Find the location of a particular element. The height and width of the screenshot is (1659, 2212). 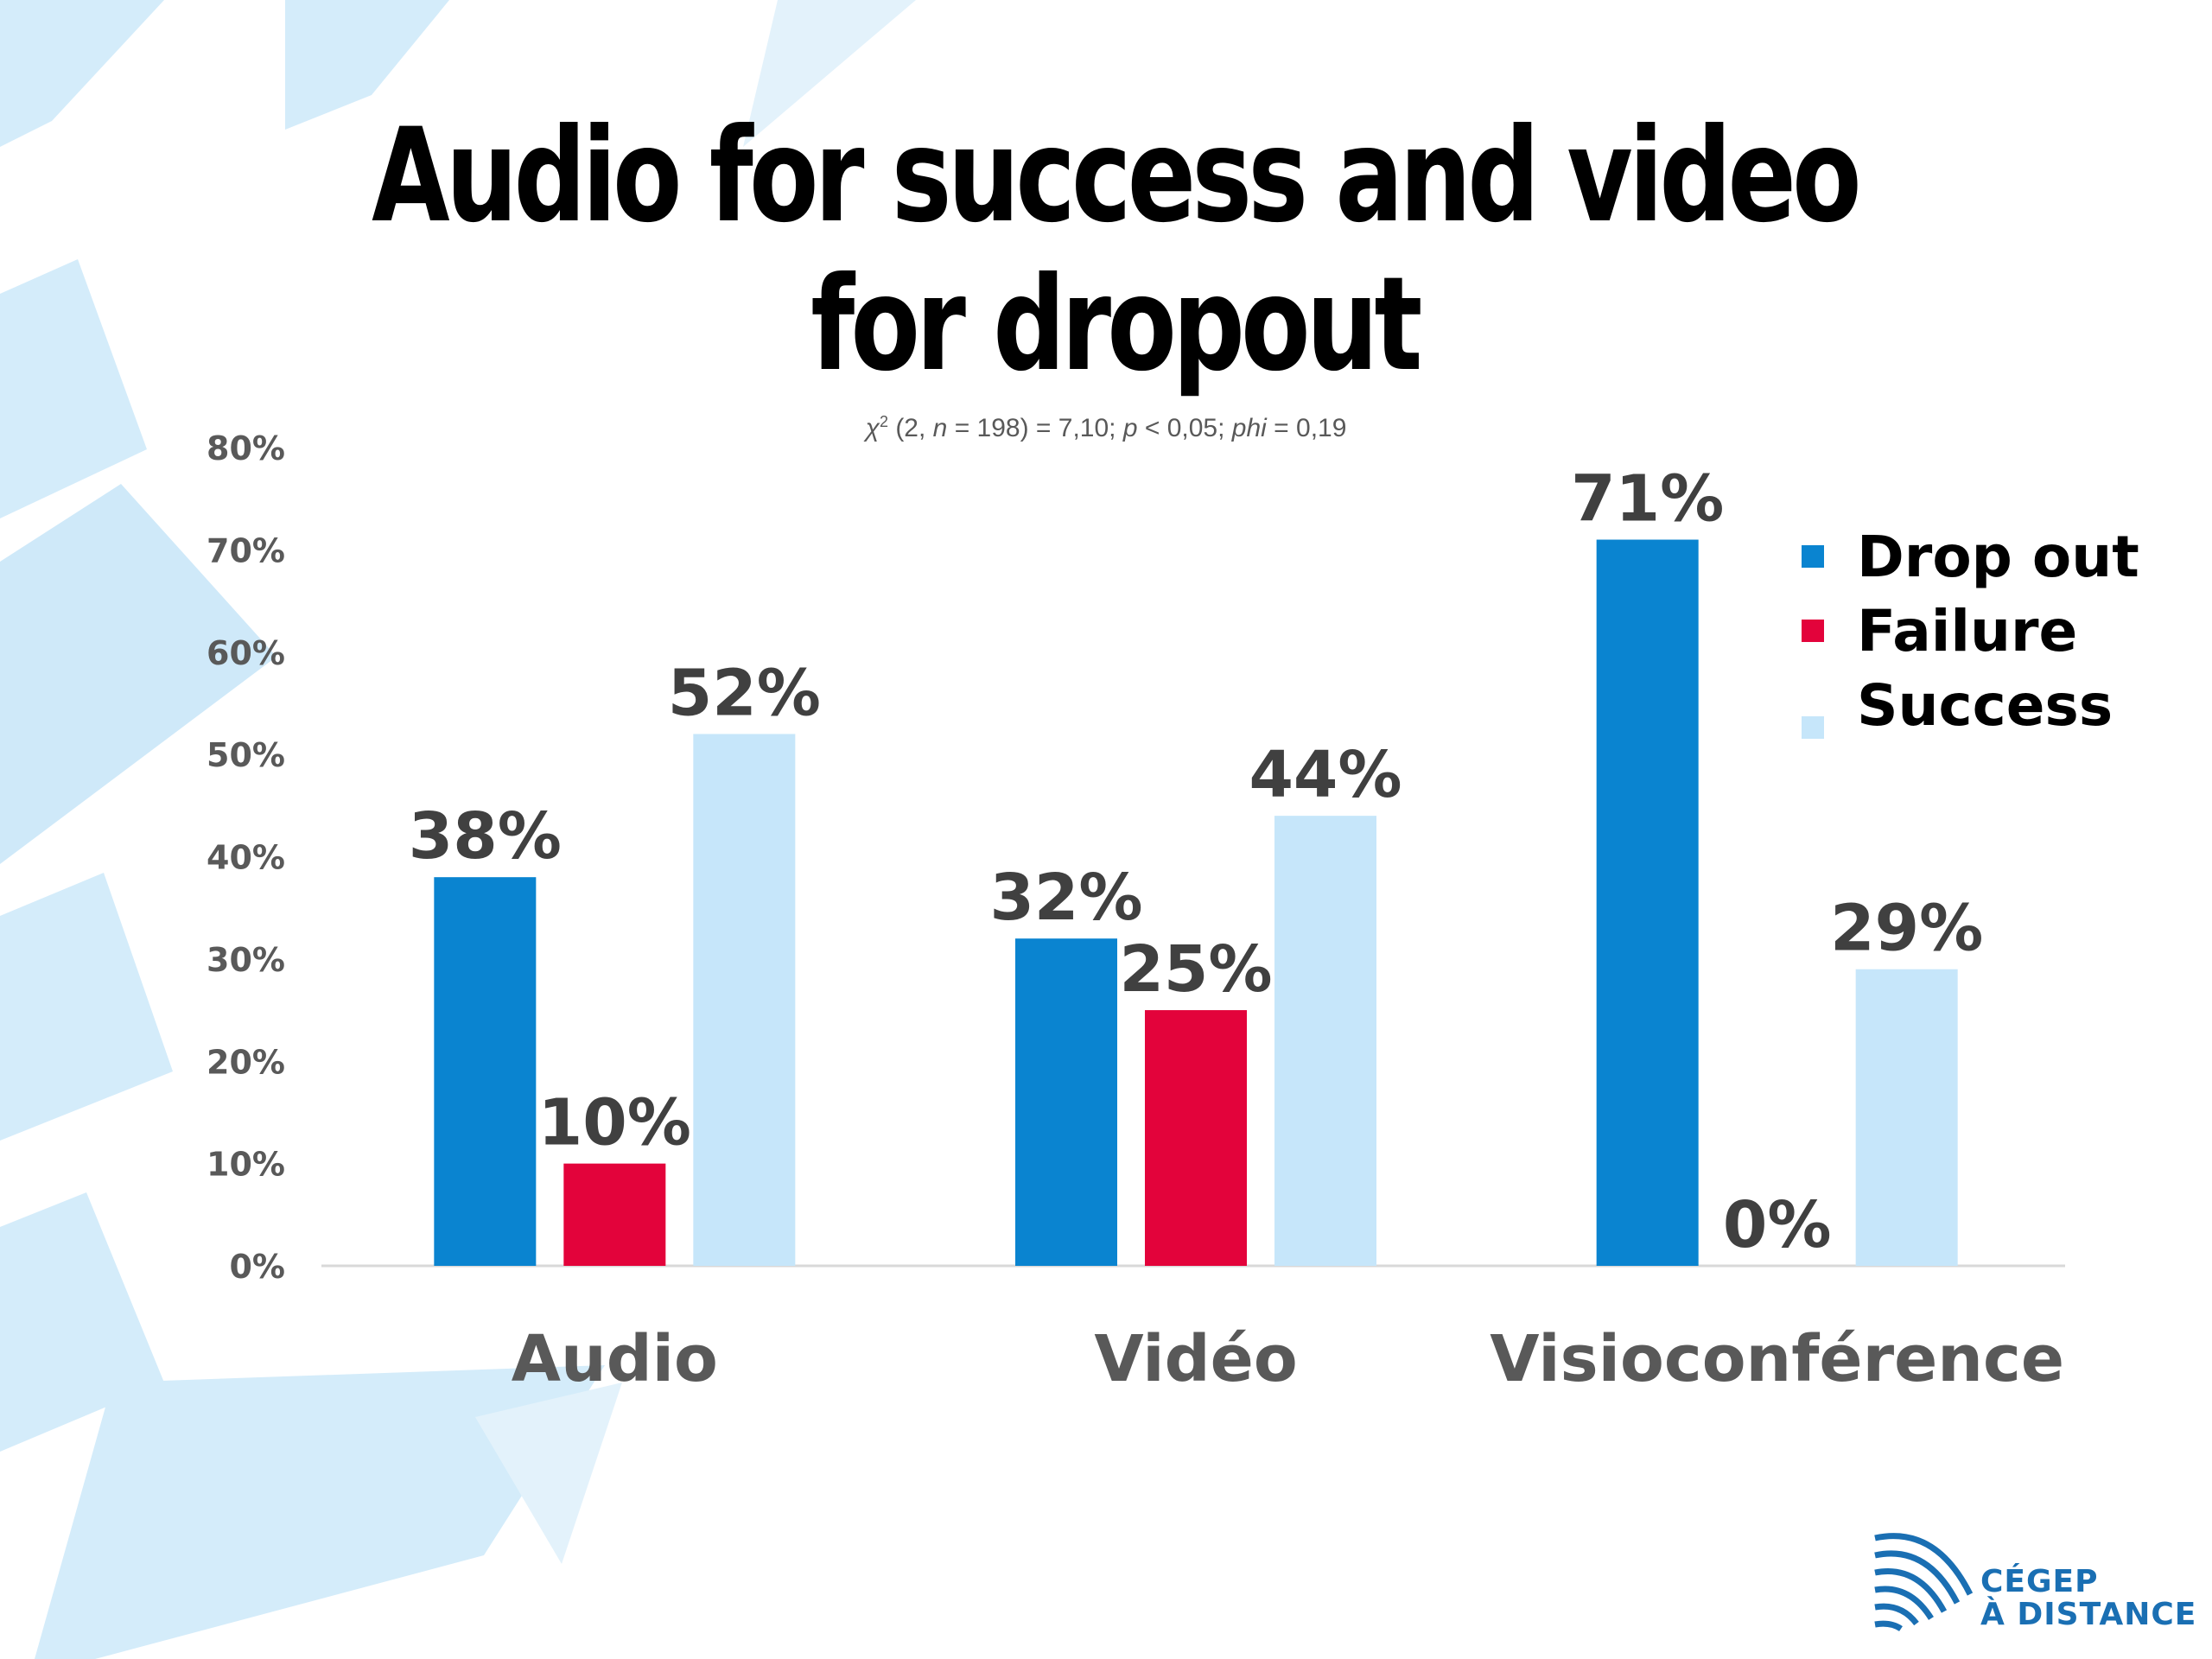

y-tick-label: 40% is located at coordinates (246, 858).